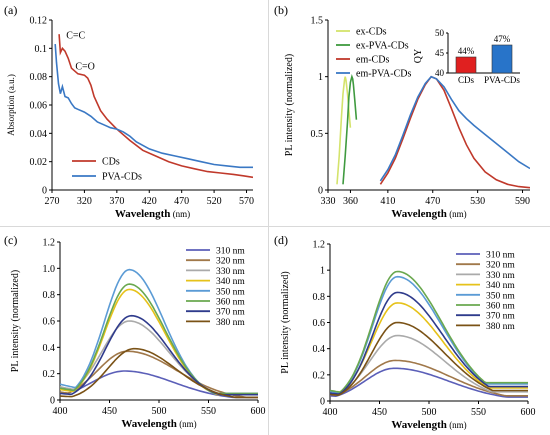 This screenshot has height=435, width=550. I want to click on x-tick-label: 420, so click(149, 201).